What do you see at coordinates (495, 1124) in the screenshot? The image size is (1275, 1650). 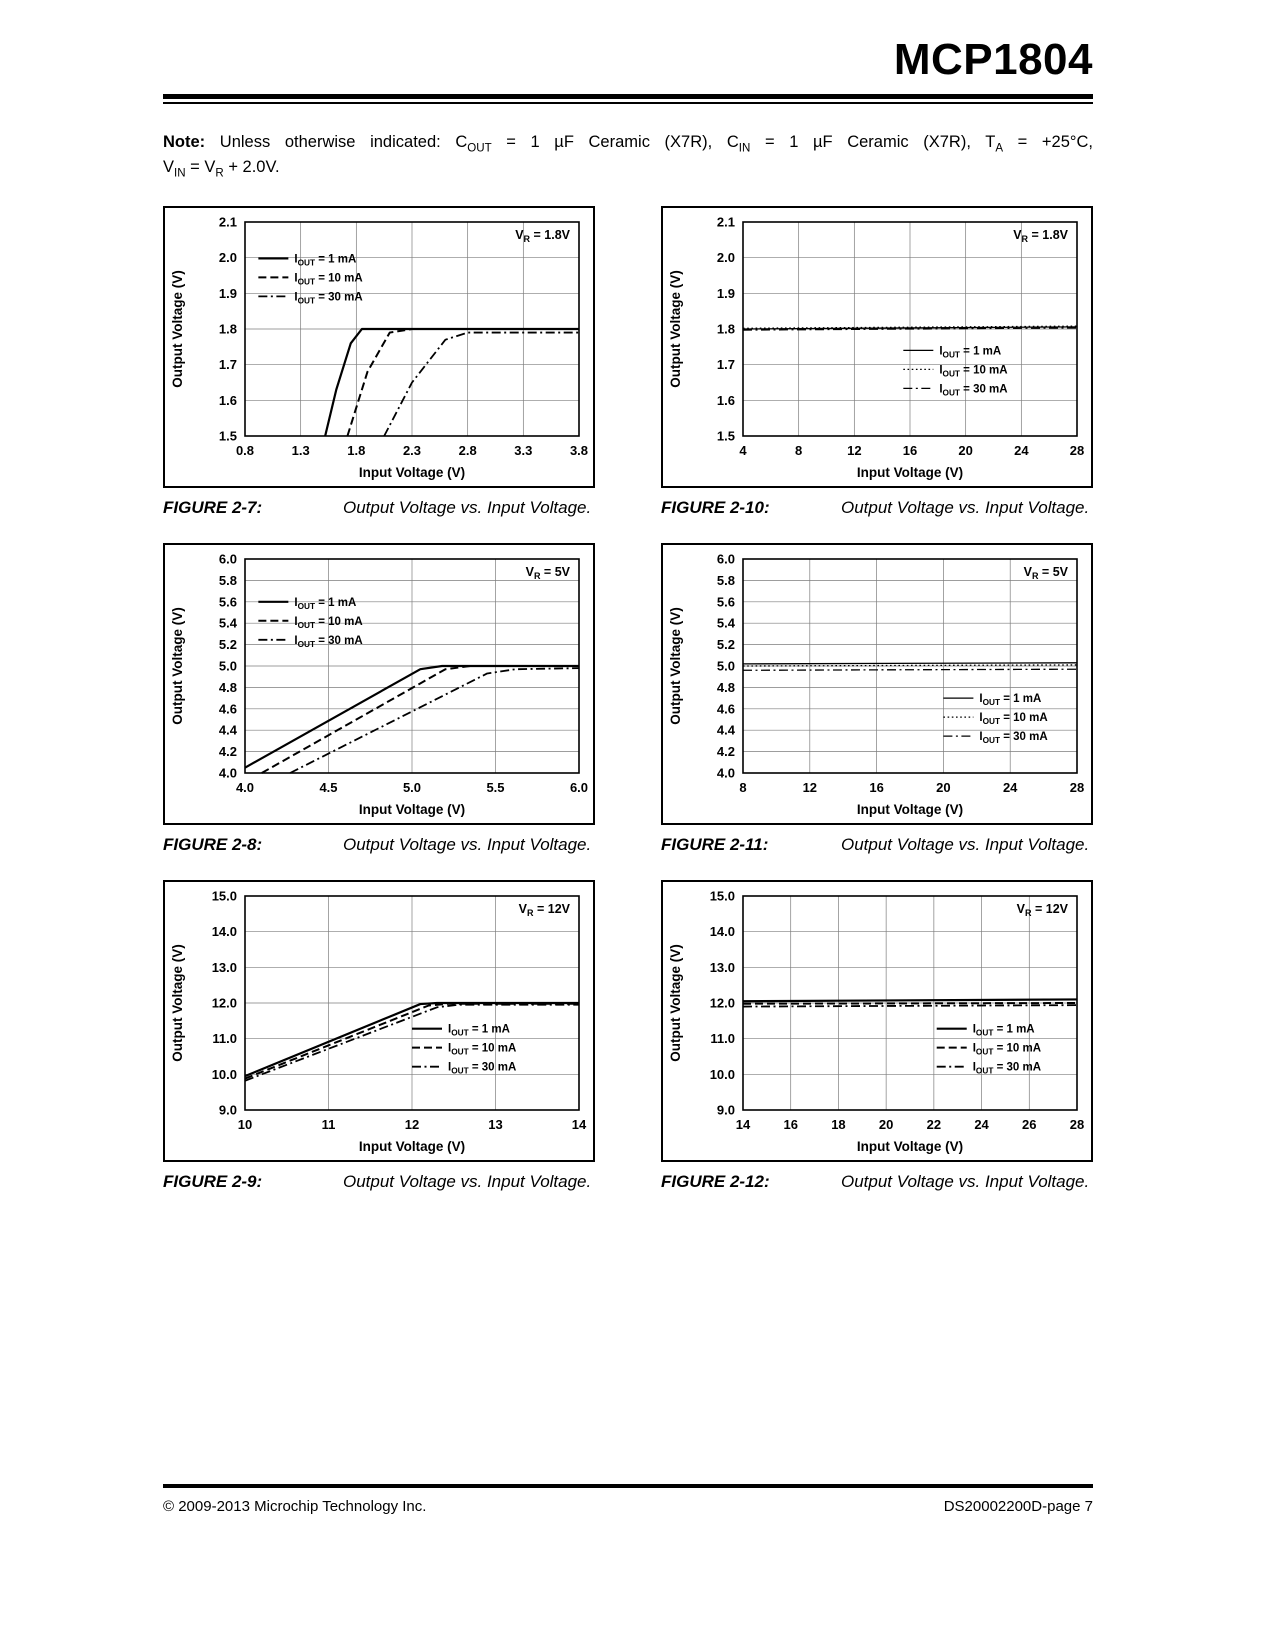 I see `svg-text: 13` at bounding box center [495, 1124].